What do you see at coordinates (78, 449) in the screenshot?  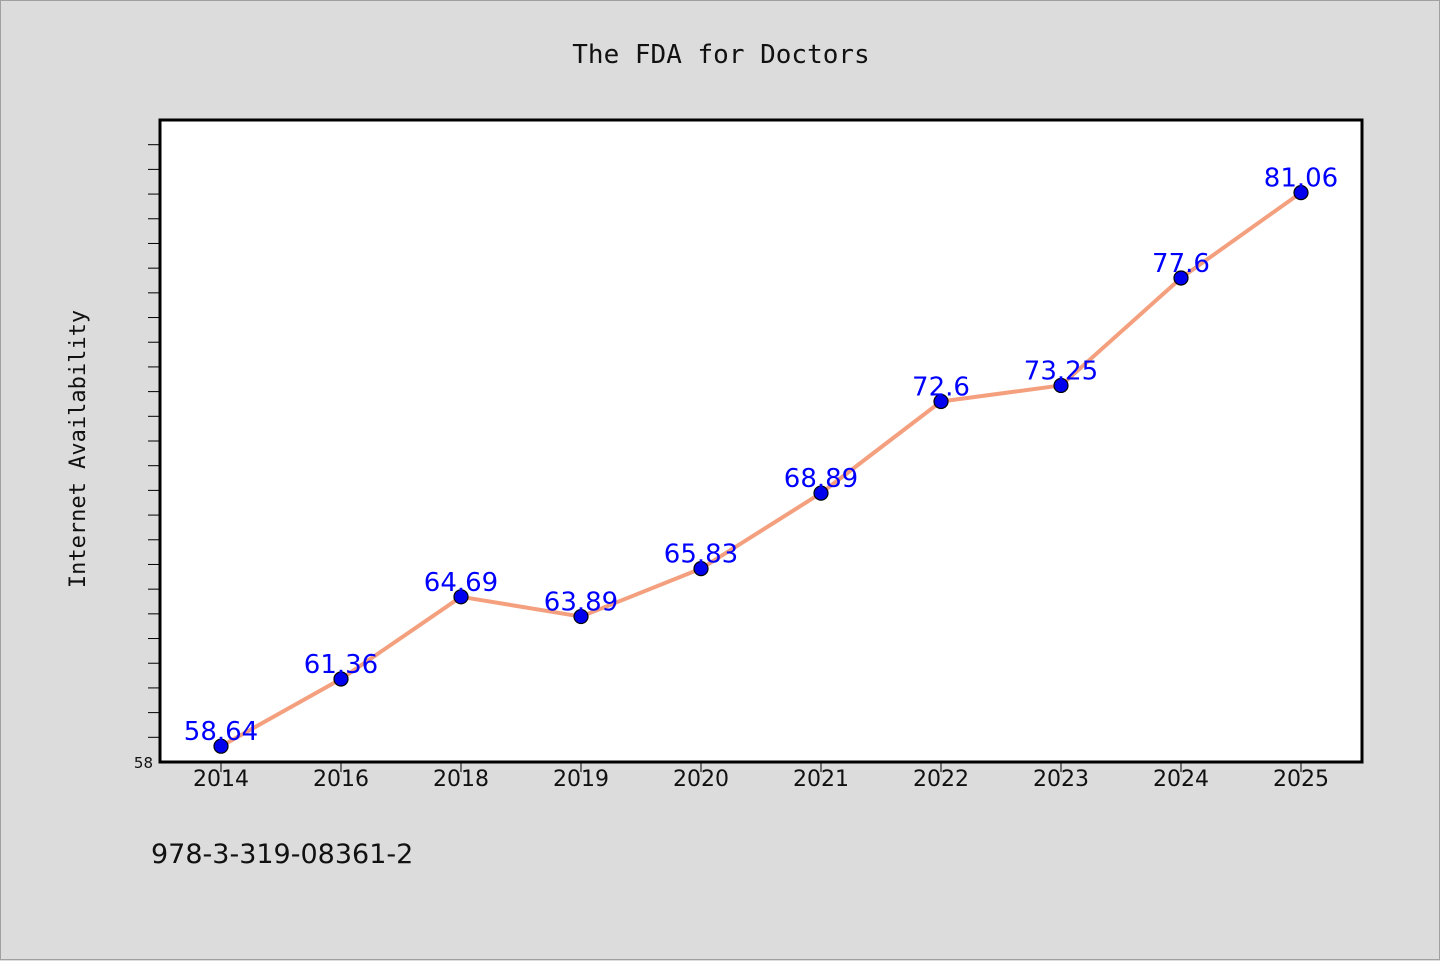 I see `y-axis-label: Internet Availability` at bounding box center [78, 449].